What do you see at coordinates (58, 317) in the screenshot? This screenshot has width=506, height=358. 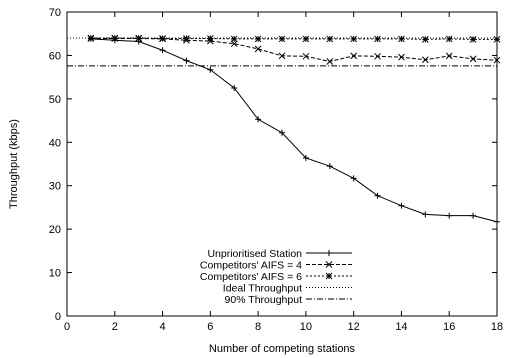 I see `y-tick-label: 0` at bounding box center [58, 317].